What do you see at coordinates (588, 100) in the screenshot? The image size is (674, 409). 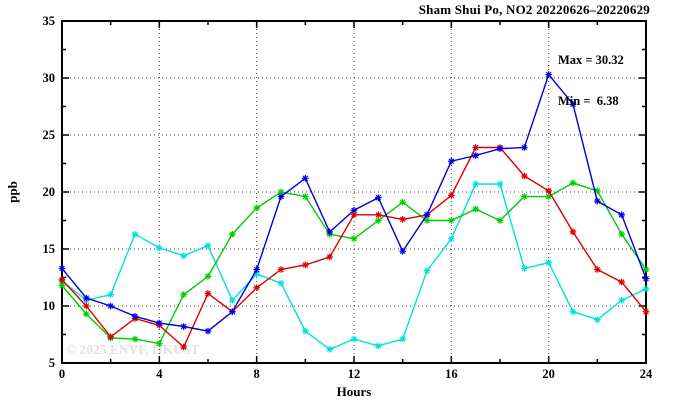 I see `min-annotation: Min = 6.38` at bounding box center [588, 100].